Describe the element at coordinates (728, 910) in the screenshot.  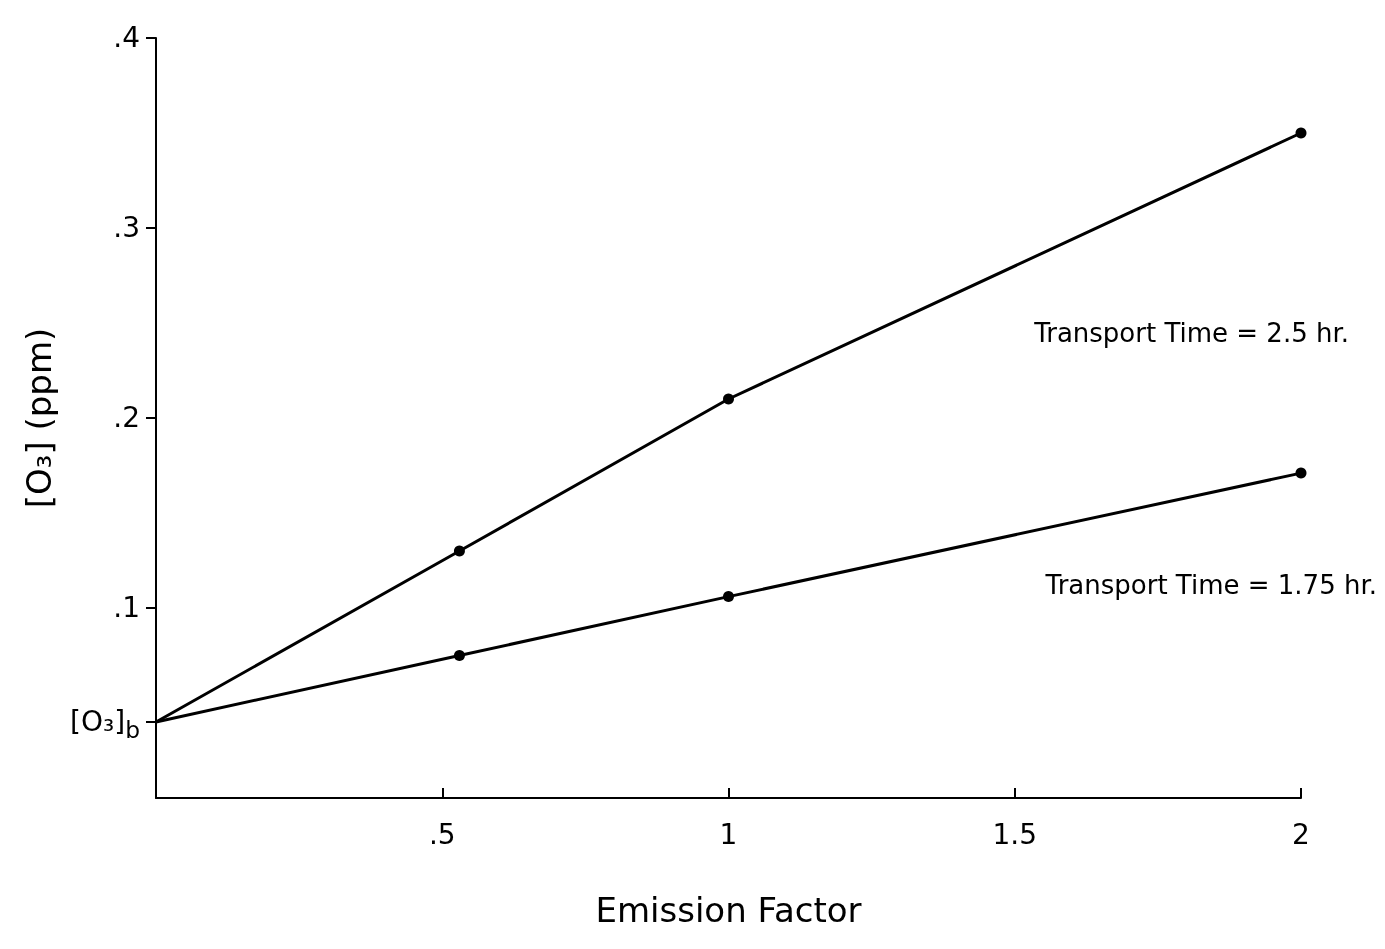
I see `x-axis-title: Emission Factor` at that location.